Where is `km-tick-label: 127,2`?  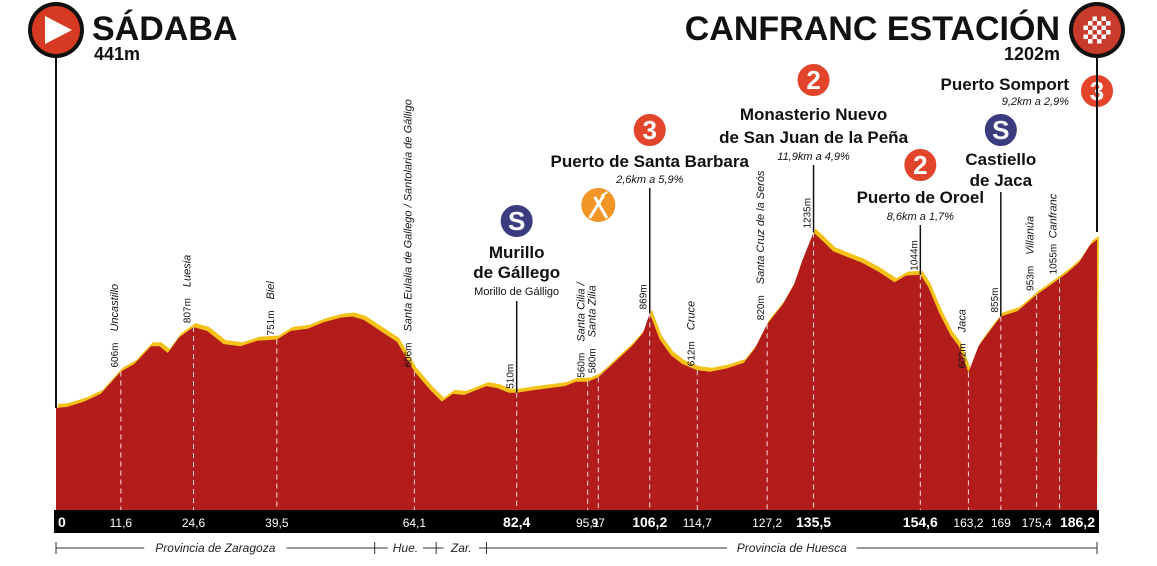 km-tick-label: 127,2 is located at coordinates (767, 523).